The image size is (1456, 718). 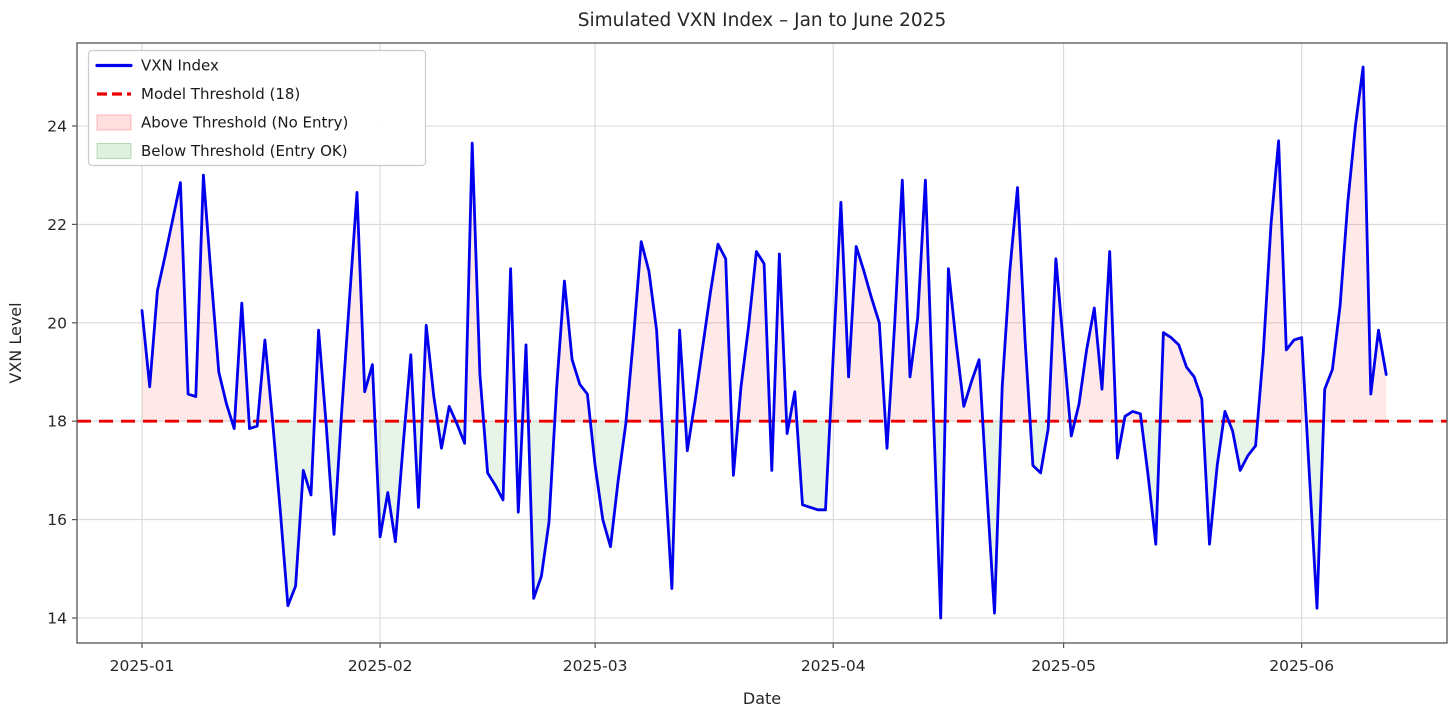 I want to click on legend-box, so click(x=257, y=108).